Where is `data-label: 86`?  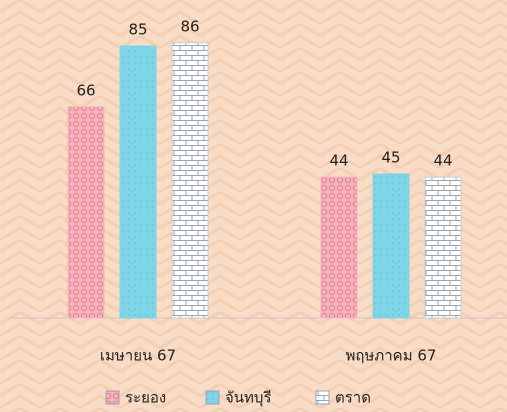
data-label: 86 is located at coordinates (189, 26).